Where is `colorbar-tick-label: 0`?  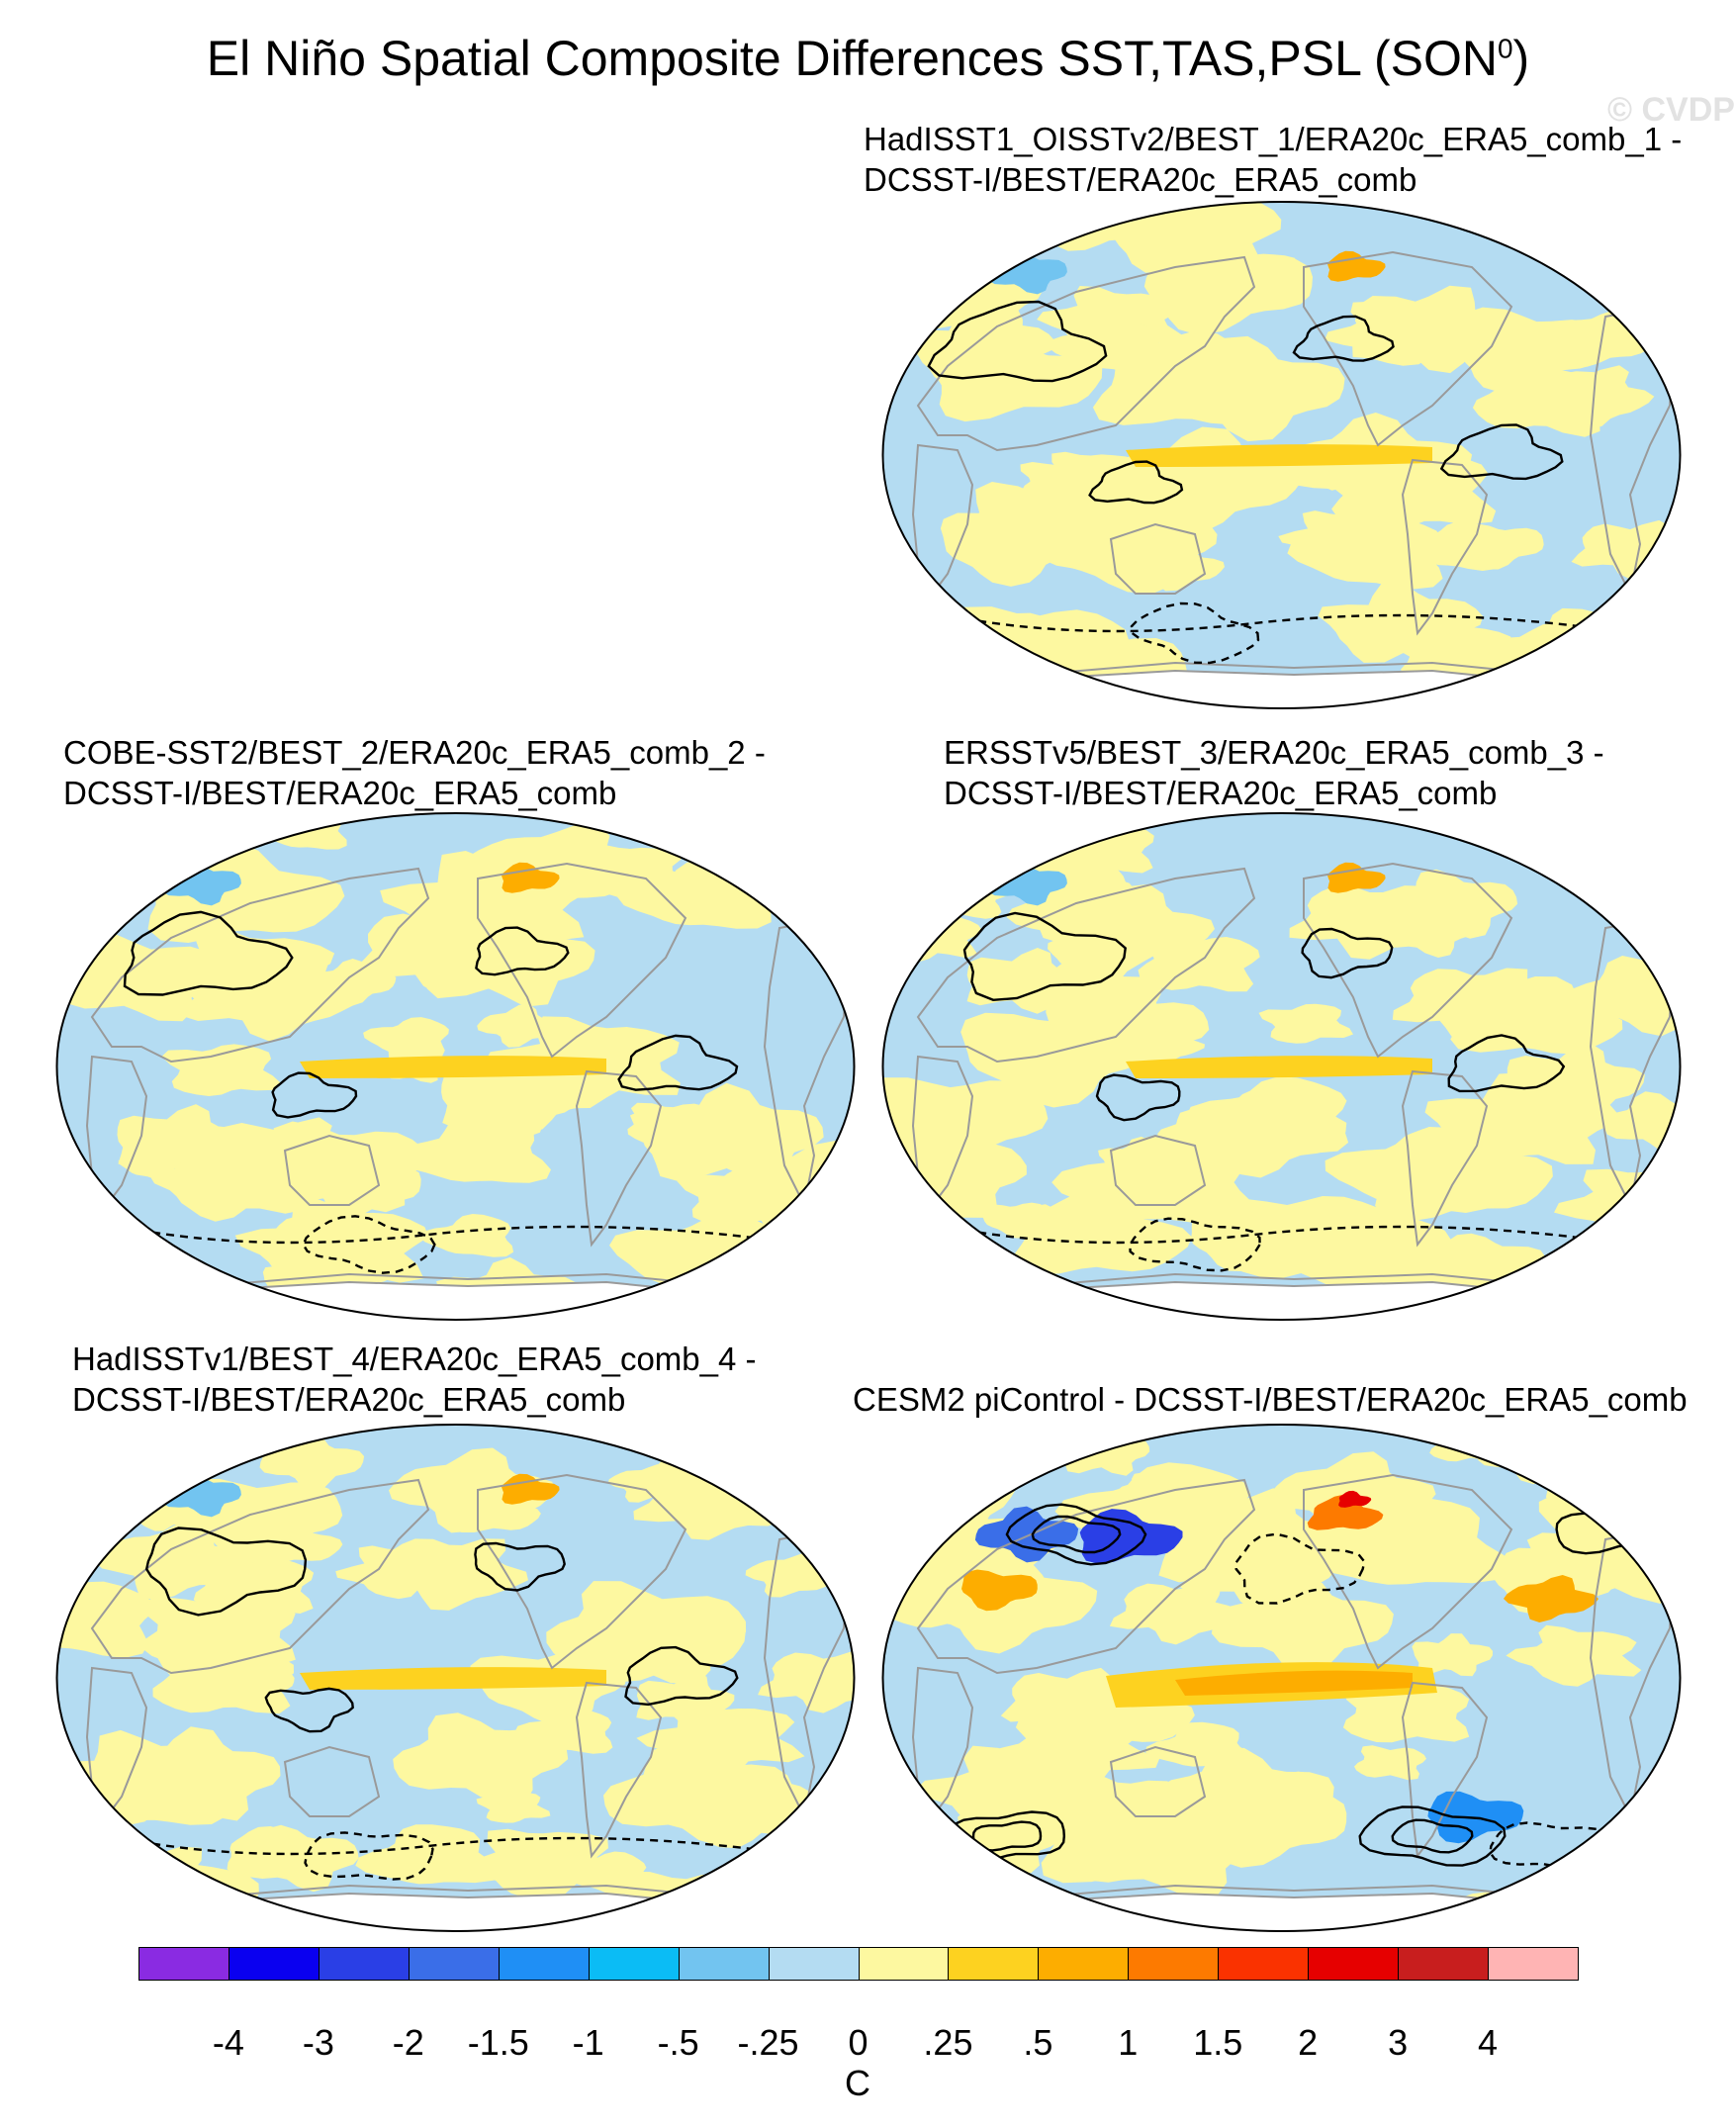 colorbar-tick-label: 0 is located at coordinates (858, 2042).